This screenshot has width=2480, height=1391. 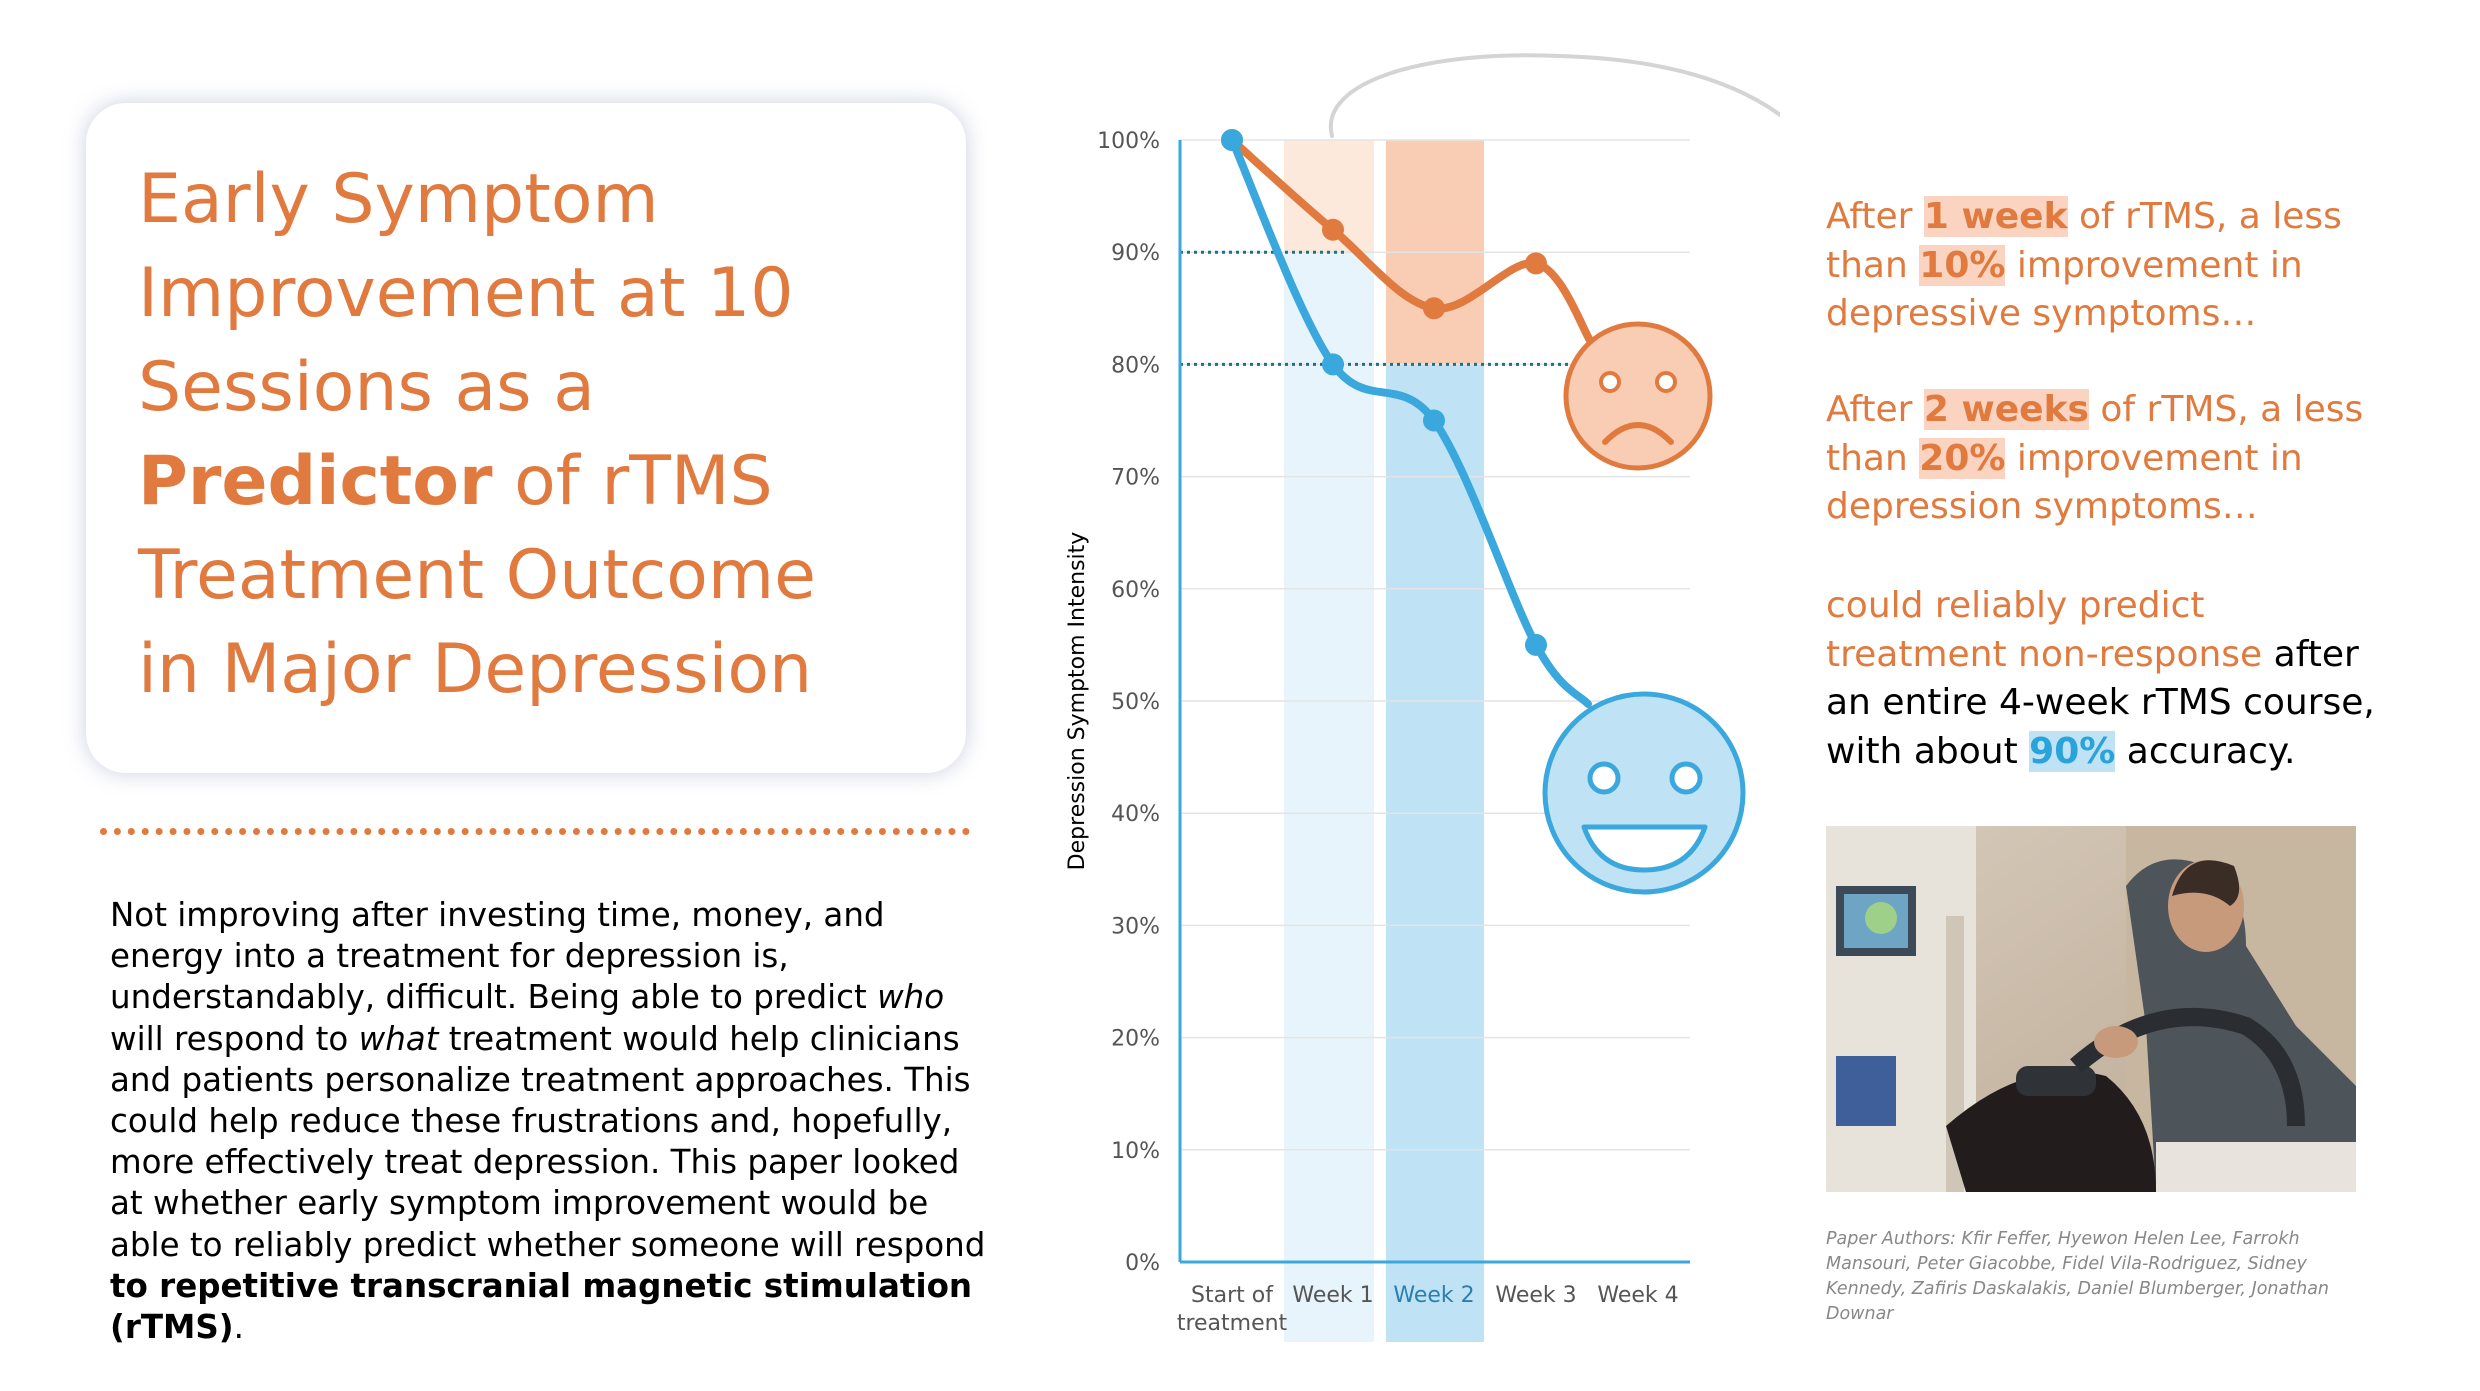 What do you see at coordinates (315, 481) in the screenshot?
I see `title-bold-word: Predictor` at bounding box center [315, 481].